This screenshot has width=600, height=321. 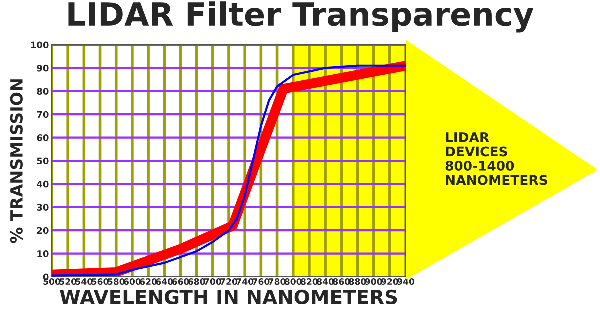 What do you see at coordinates (389, 282) in the screenshot?
I see `x-tick-label: 920` at bounding box center [389, 282].